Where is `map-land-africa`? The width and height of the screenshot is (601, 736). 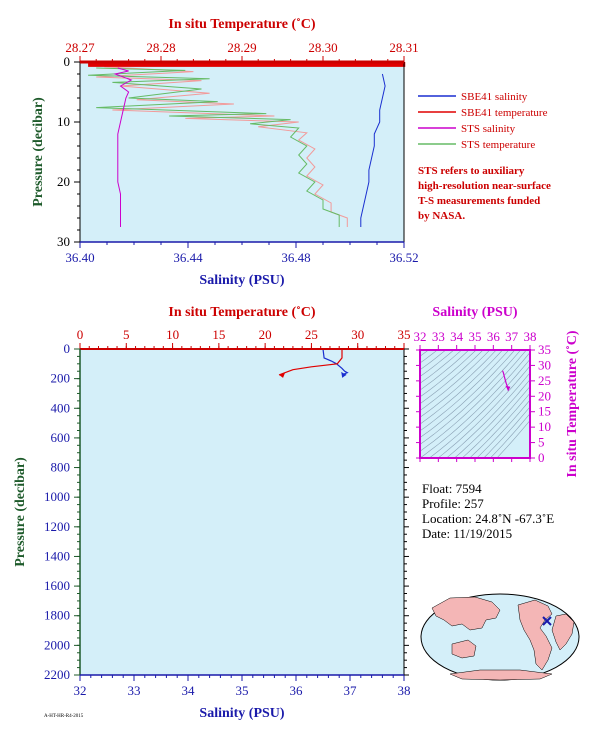
map-land-africa is located at coordinates (563, 632).